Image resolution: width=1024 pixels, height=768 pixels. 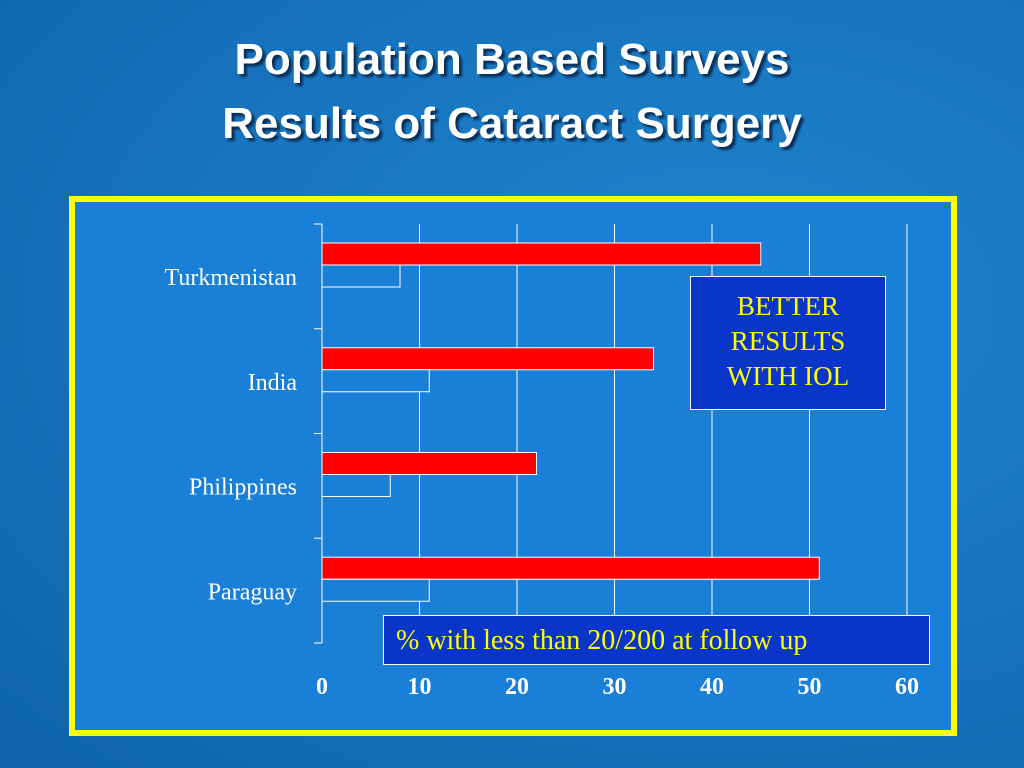 What do you see at coordinates (512, 59) in the screenshot?
I see `slide-title-line-1: Population Based Surveys` at bounding box center [512, 59].